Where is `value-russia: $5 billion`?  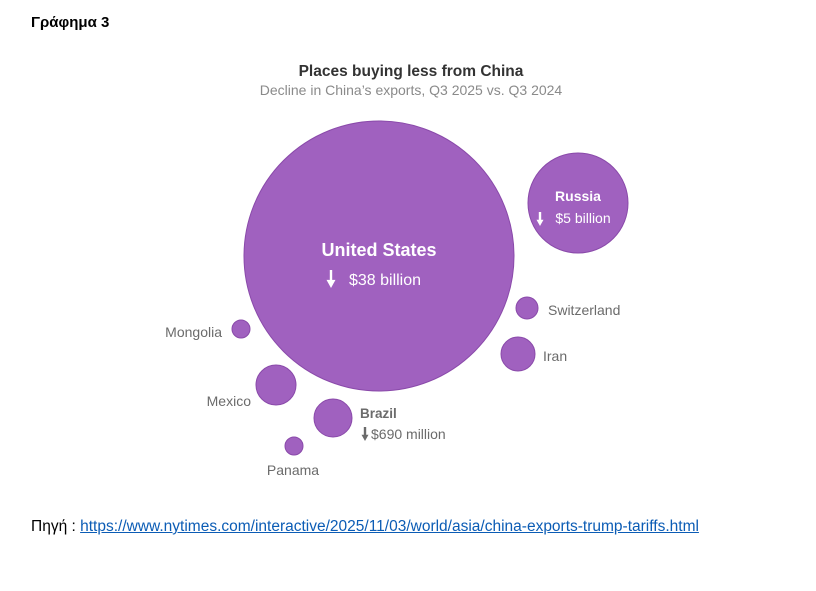
value-russia: $5 billion is located at coordinates (582, 218).